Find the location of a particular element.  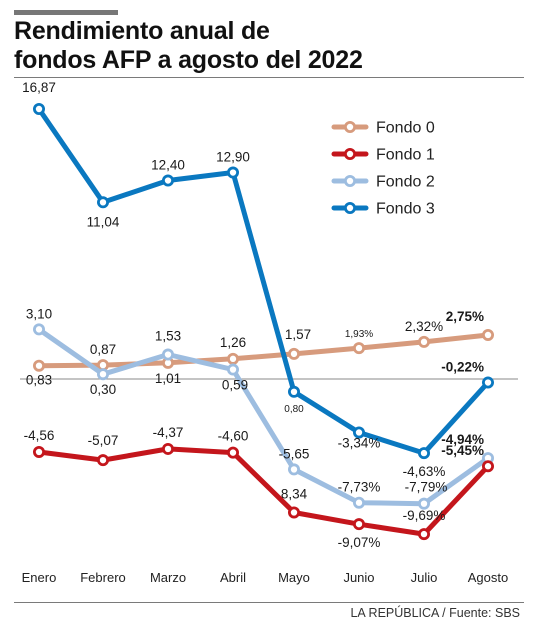

fondo3-data-label: 12,90 is located at coordinates (233, 157).